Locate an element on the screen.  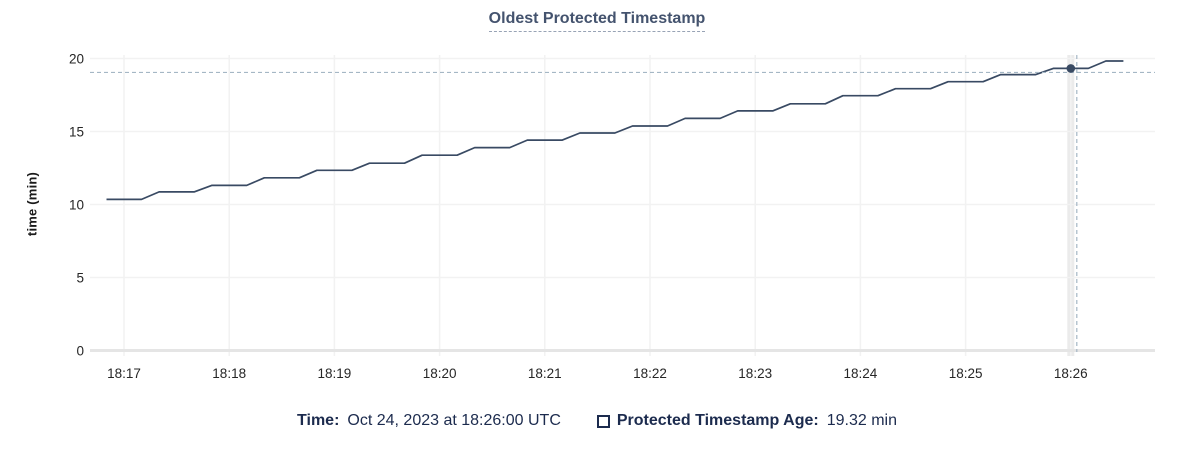
hover-point-dot is located at coordinates (1071, 68).